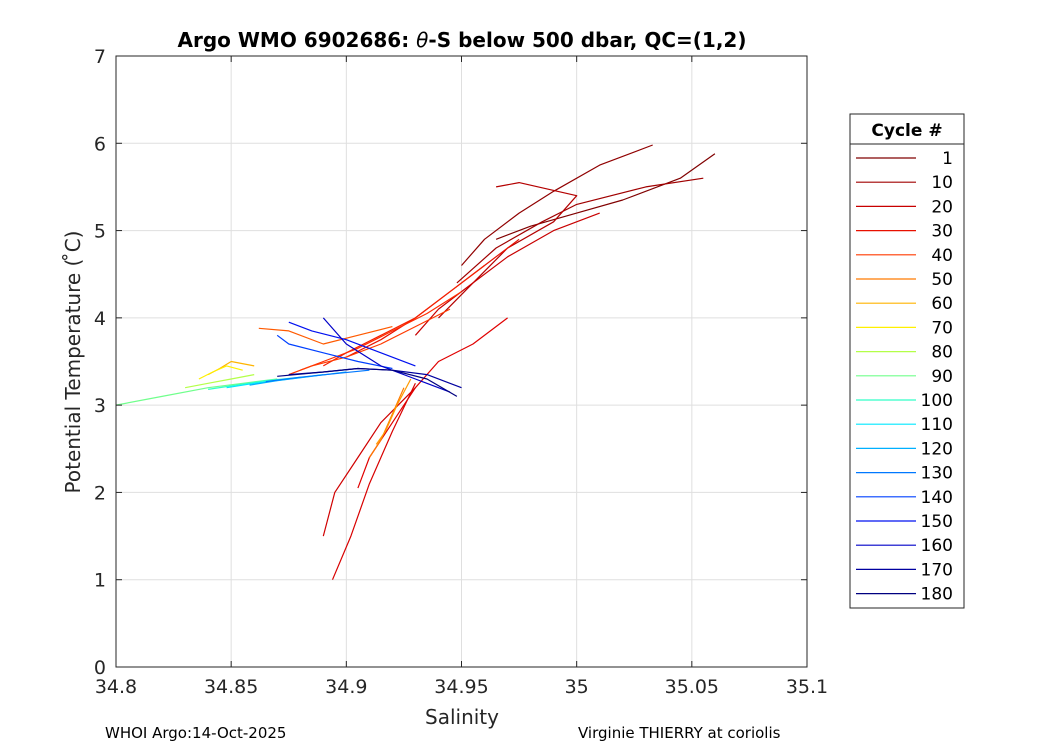 Image resolution: width=1050 pixels, height=750 pixels. Describe the element at coordinates (937, 595) in the screenshot. I see `legend-entry-label: 180` at that location.